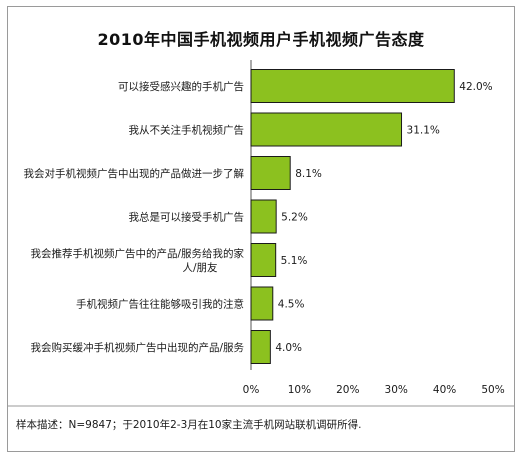 This screenshot has width=522, height=457. I want to click on value-label-5: 5.1%, so click(294, 261).